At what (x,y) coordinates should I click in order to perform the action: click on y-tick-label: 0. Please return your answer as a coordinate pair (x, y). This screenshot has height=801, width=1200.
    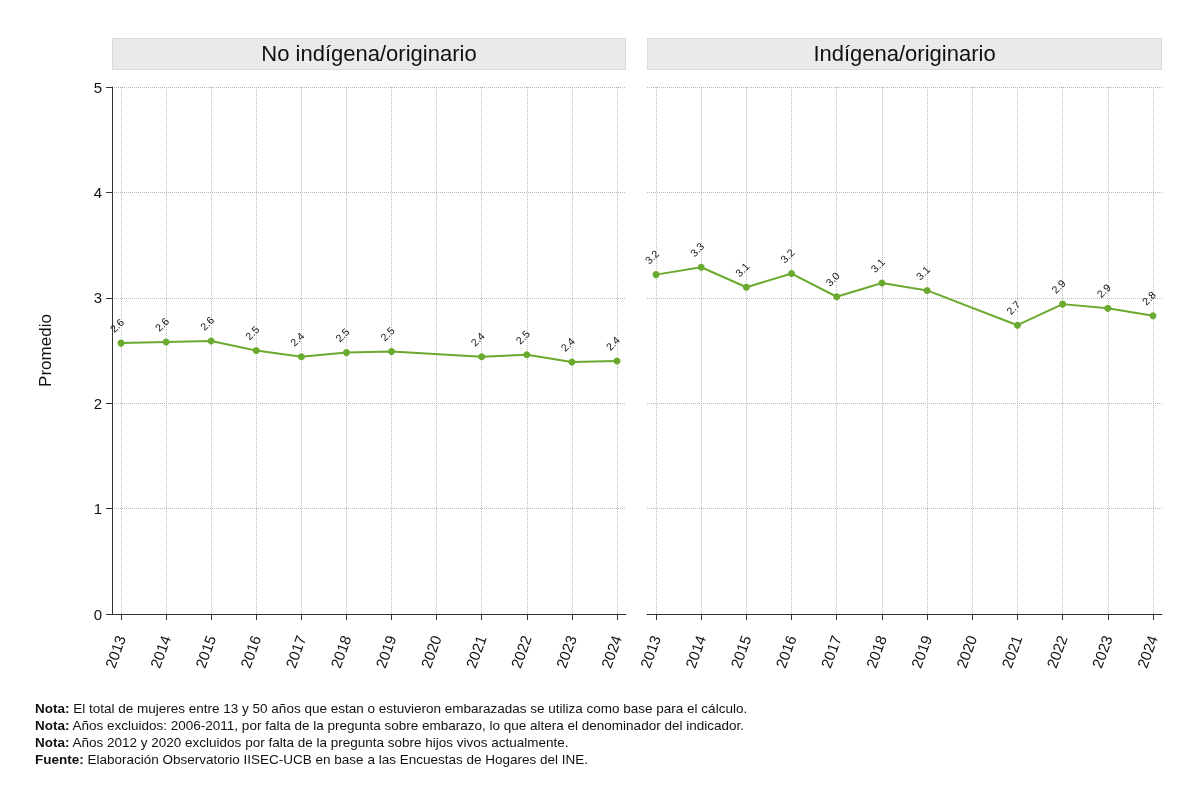
    Looking at the image, I should click on (97, 614).